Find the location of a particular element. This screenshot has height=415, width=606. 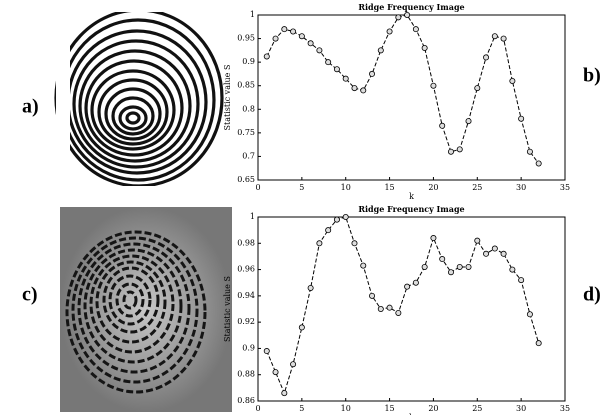

y-tick-label: 0.96 is located at coordinates (246, 269).